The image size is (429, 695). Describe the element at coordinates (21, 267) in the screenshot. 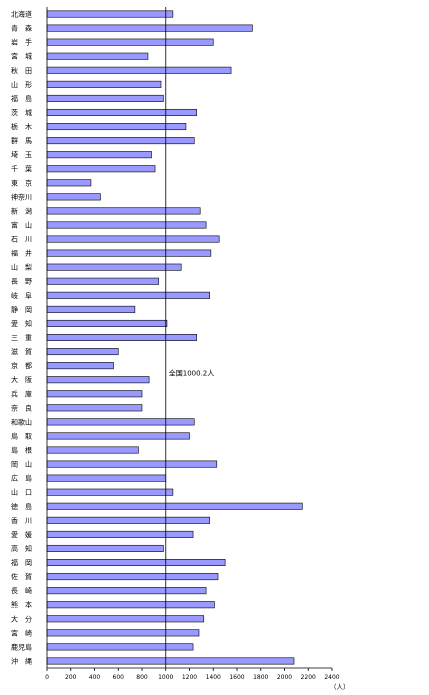

I see `category-label: 山 梨` at that location.